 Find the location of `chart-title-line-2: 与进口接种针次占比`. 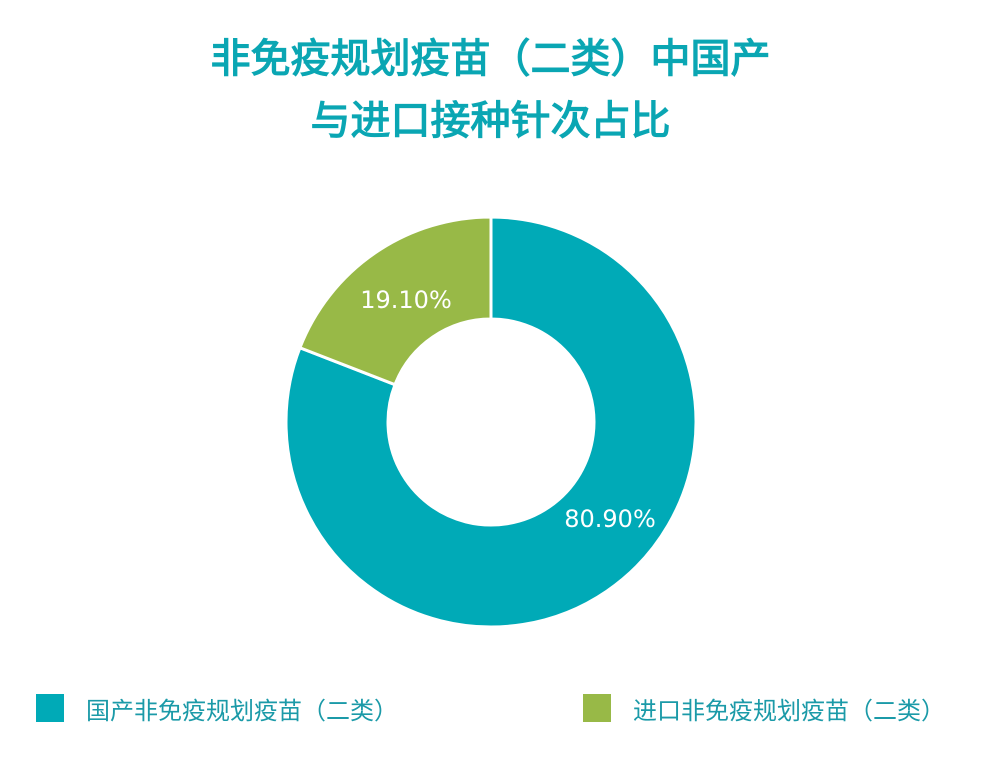

chart-title-line-2: 与进口接种针次占比 is located at coordinates (490, 121).